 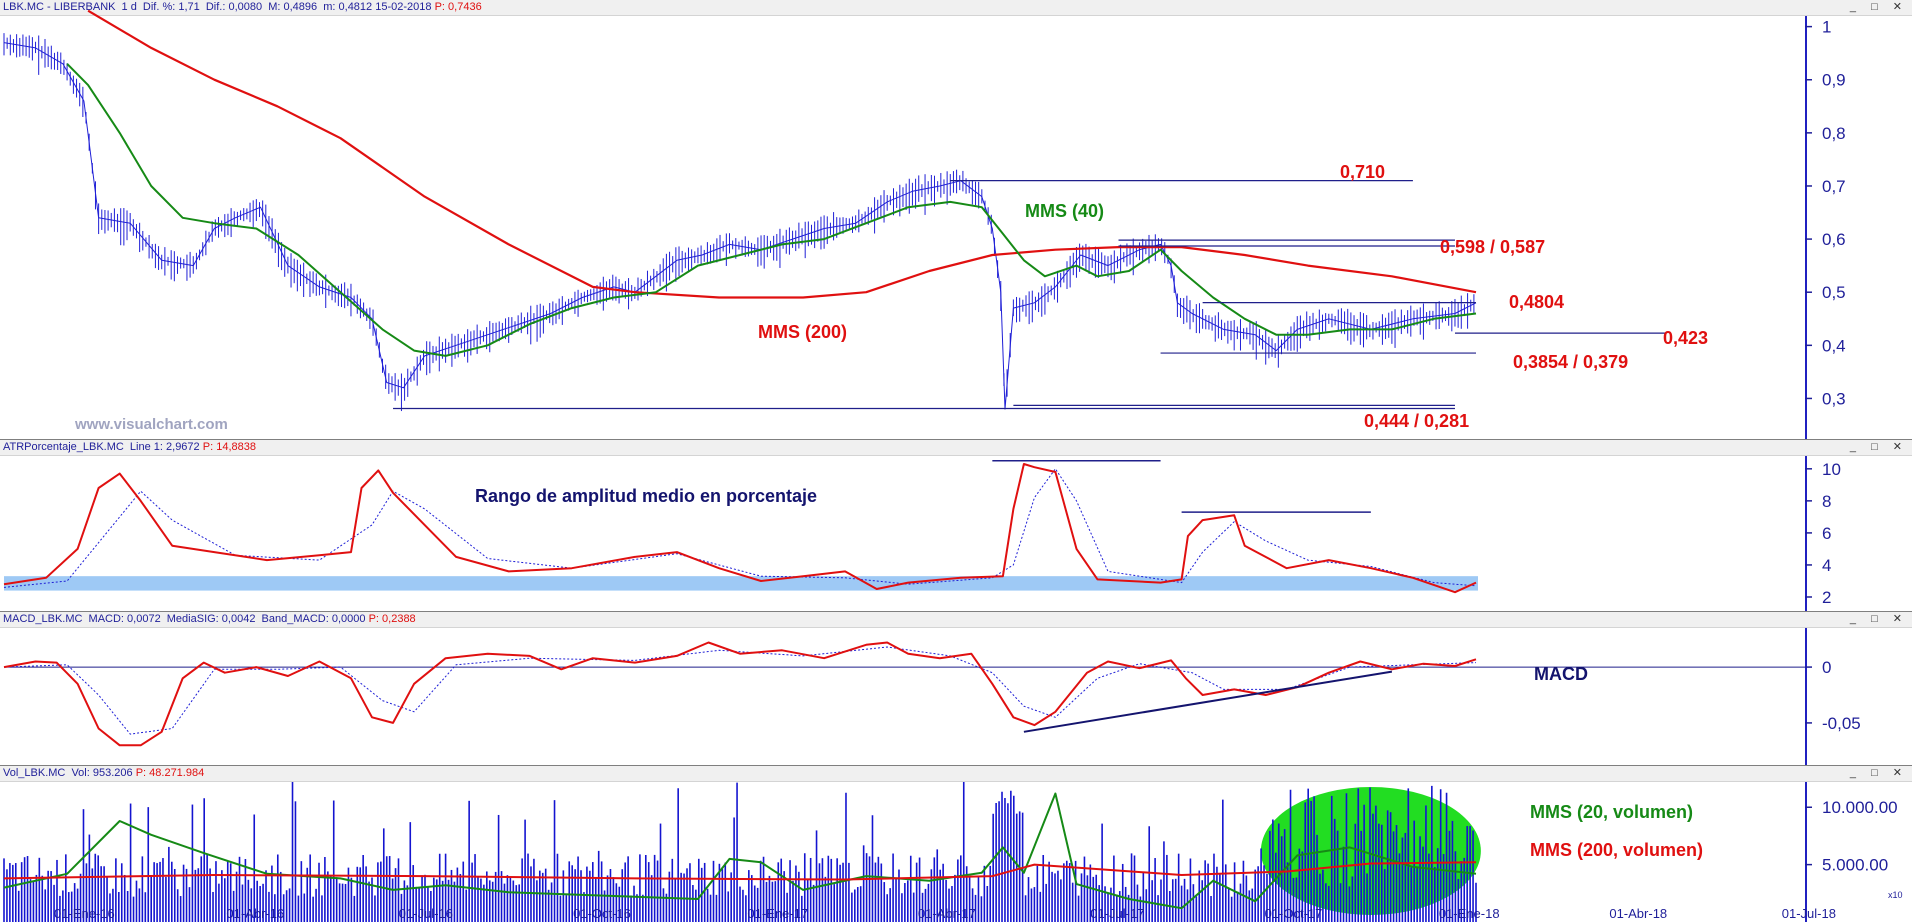 What do you see at coordinates (1537, 302) in the screenshot?
I see `level-label-04804: 0,4804` at bounding box center [1537, 302].